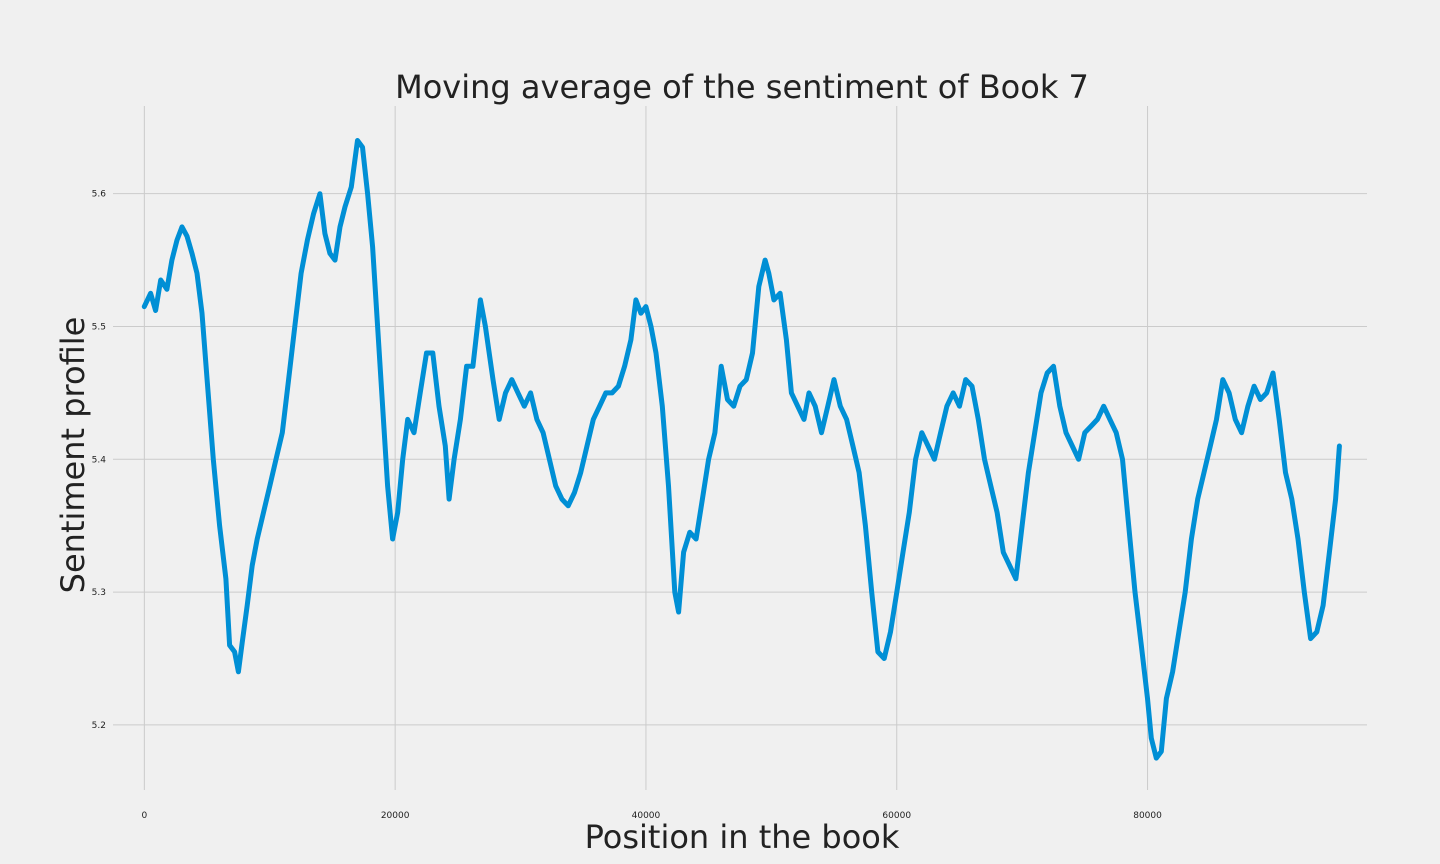  Describe the element at coordinates (395, 816) in the screenshot. I see `x-tick-label: 20000` at that location.